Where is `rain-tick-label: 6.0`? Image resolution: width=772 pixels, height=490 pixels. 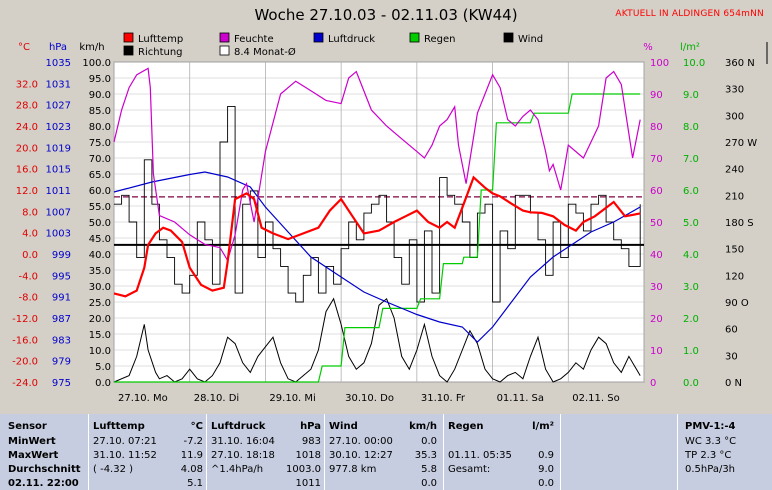
rain-tick-label: 6.0 is located at coordinates (691, 191).